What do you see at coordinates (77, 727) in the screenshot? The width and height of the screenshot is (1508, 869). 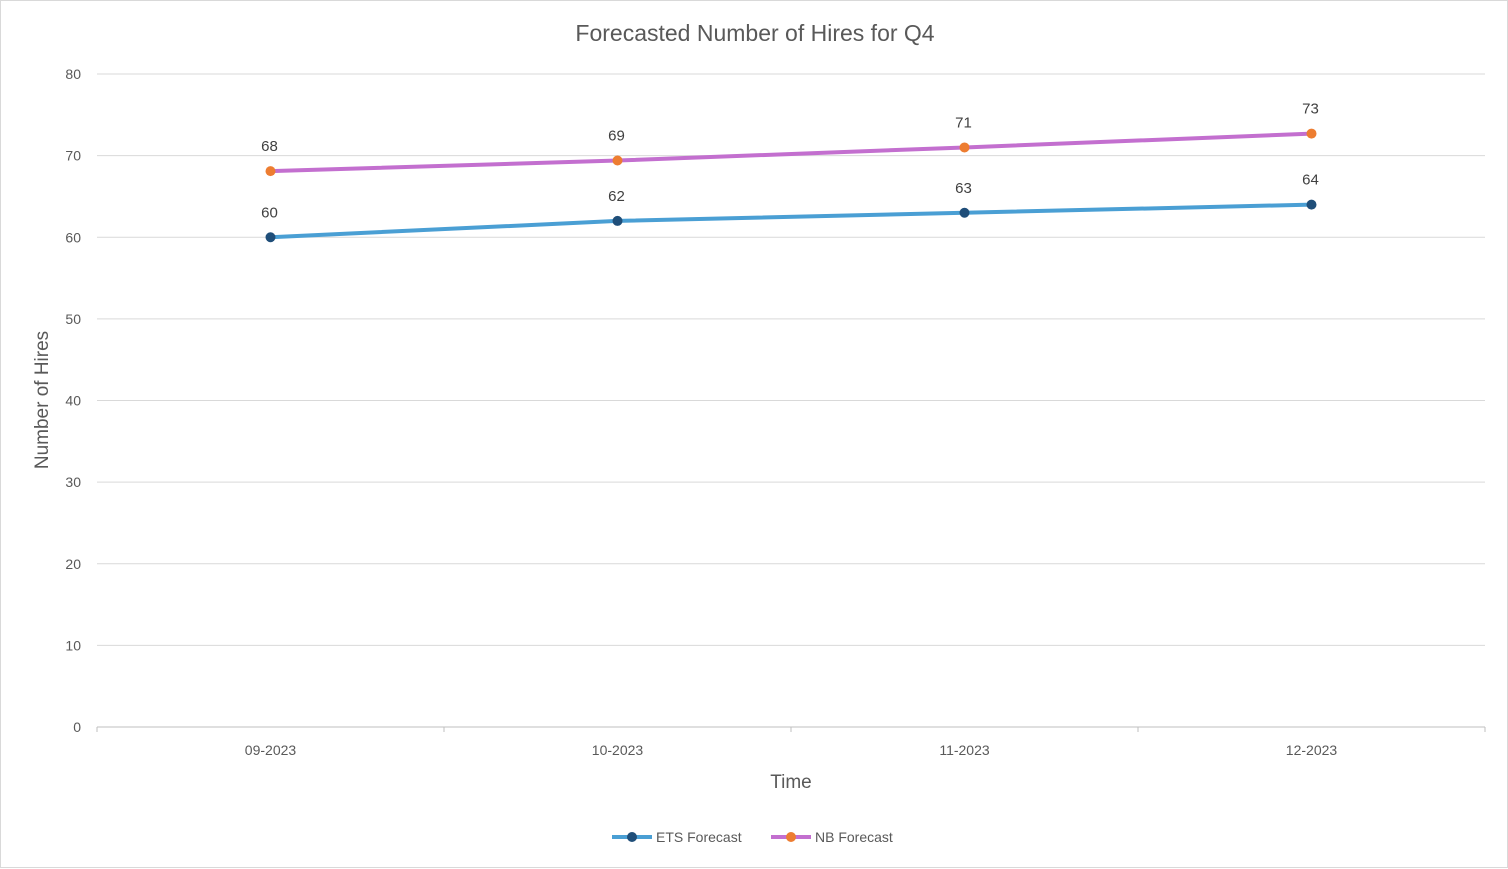 I see `y-tick-label: 0` at bounding box center [77, 727].